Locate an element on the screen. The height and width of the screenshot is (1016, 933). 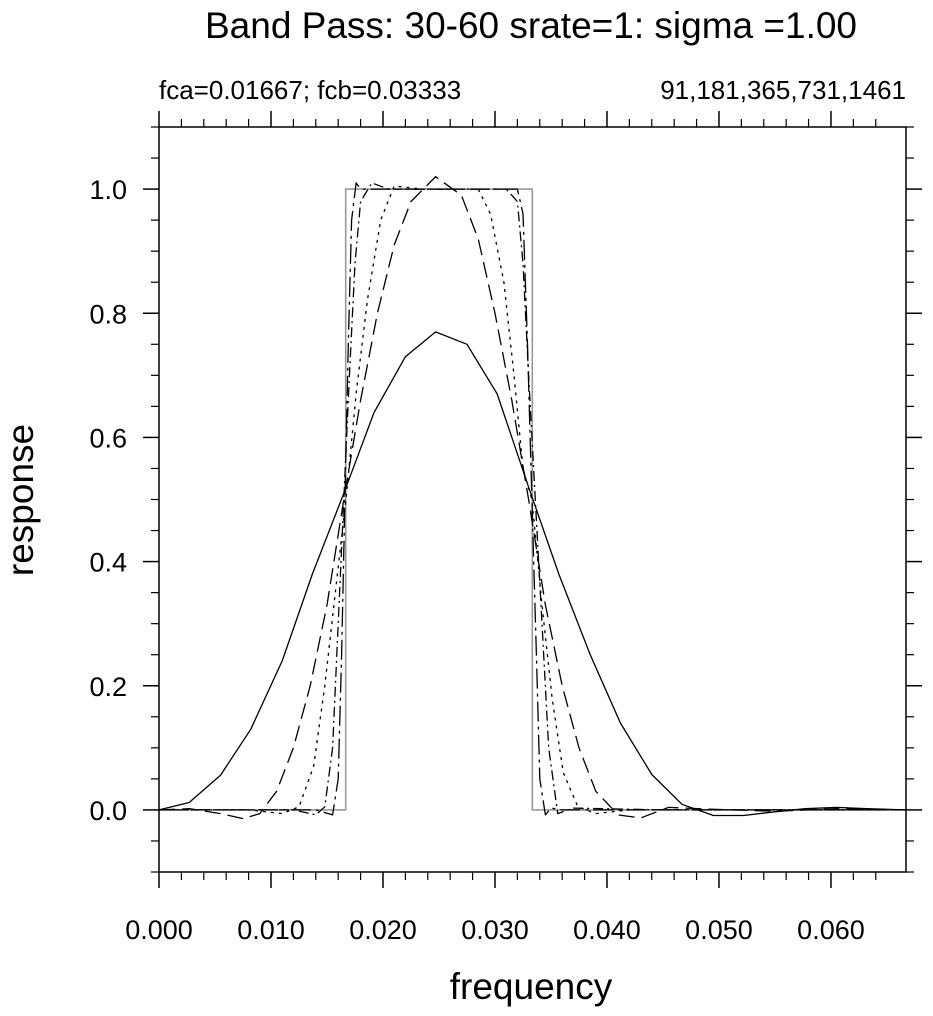
y-tick-label: 0.8 is located at coordinates (108, 314).